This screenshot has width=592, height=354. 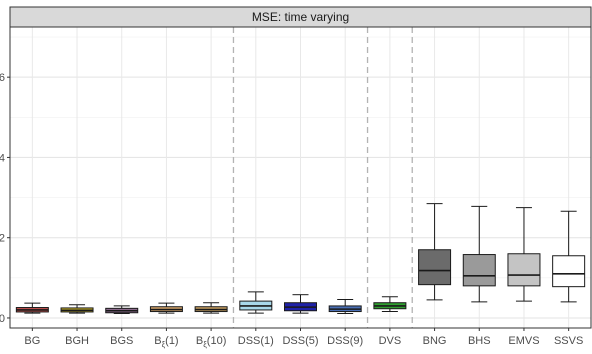 I want to click on x-tick-label: Bξ(1), so click(x=166, y=342).